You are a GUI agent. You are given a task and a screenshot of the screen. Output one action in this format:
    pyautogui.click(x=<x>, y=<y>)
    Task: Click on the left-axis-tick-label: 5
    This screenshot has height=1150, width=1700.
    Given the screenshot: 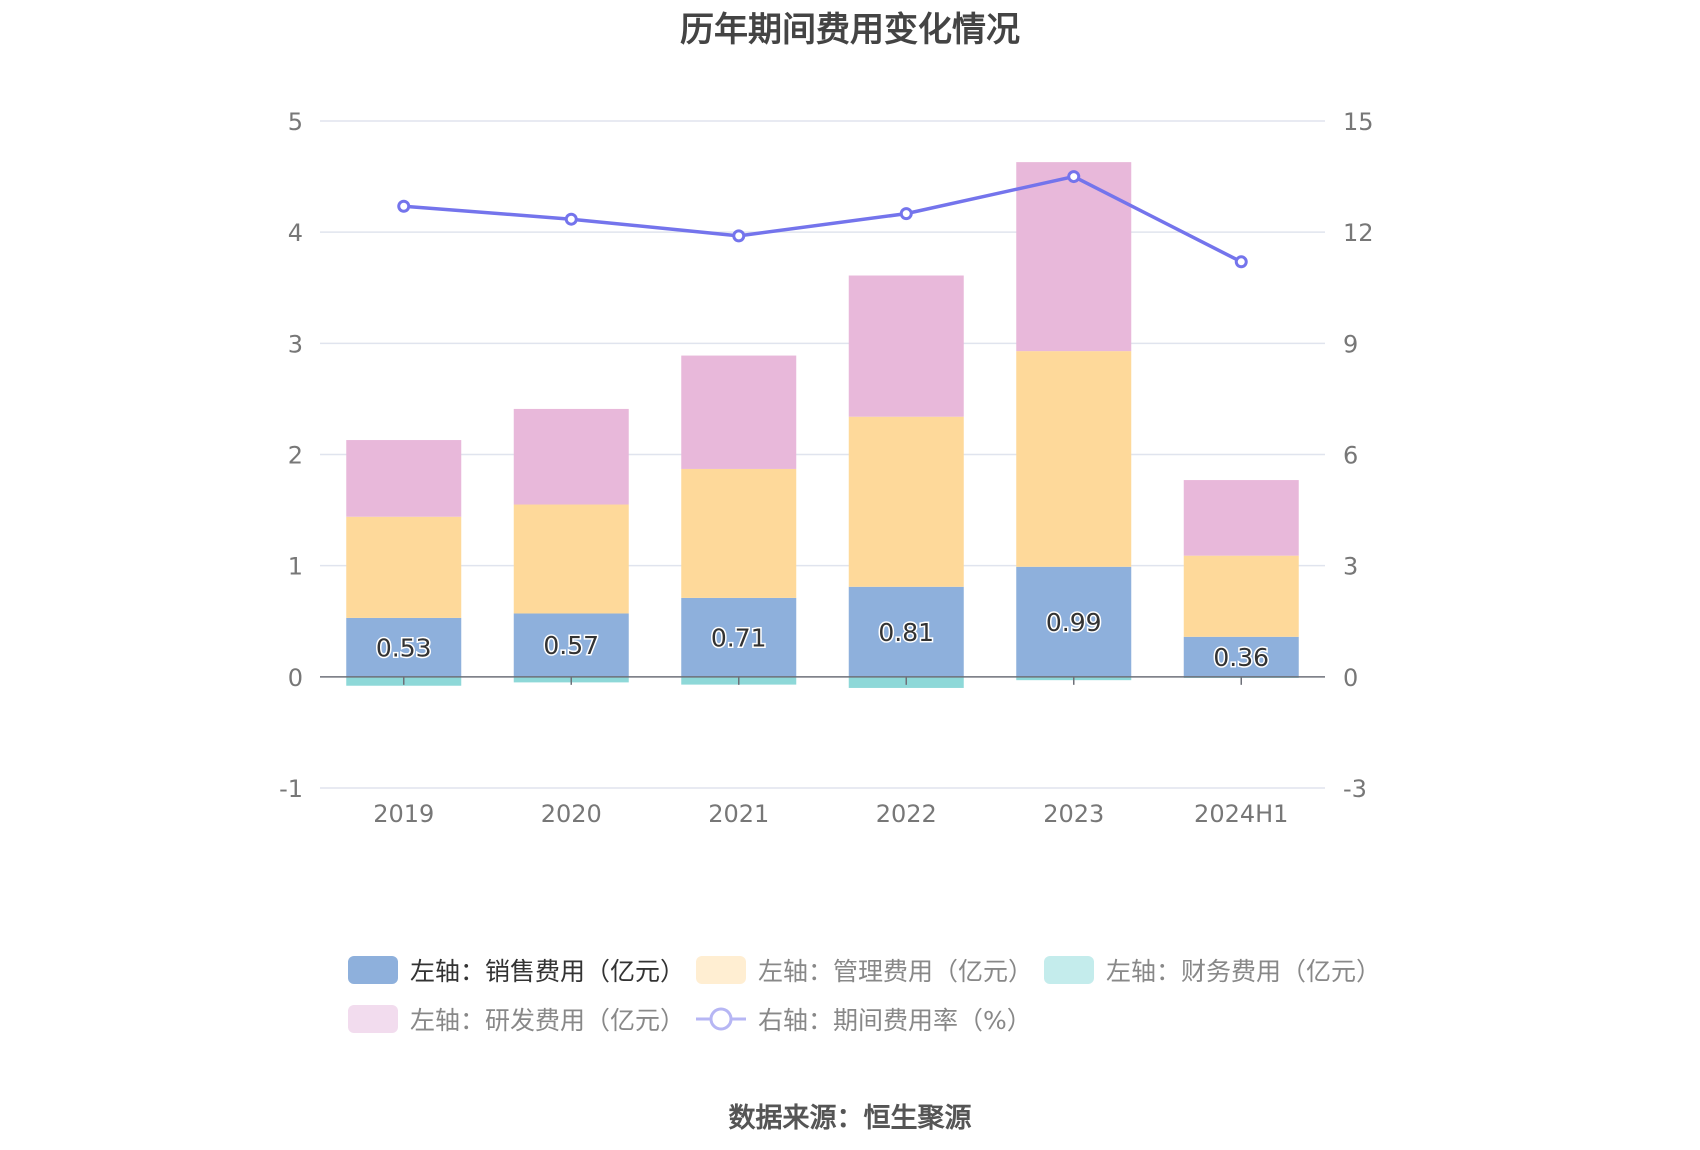 What is the action you would take?
    pyautogui.click(x=295, y=122)
    